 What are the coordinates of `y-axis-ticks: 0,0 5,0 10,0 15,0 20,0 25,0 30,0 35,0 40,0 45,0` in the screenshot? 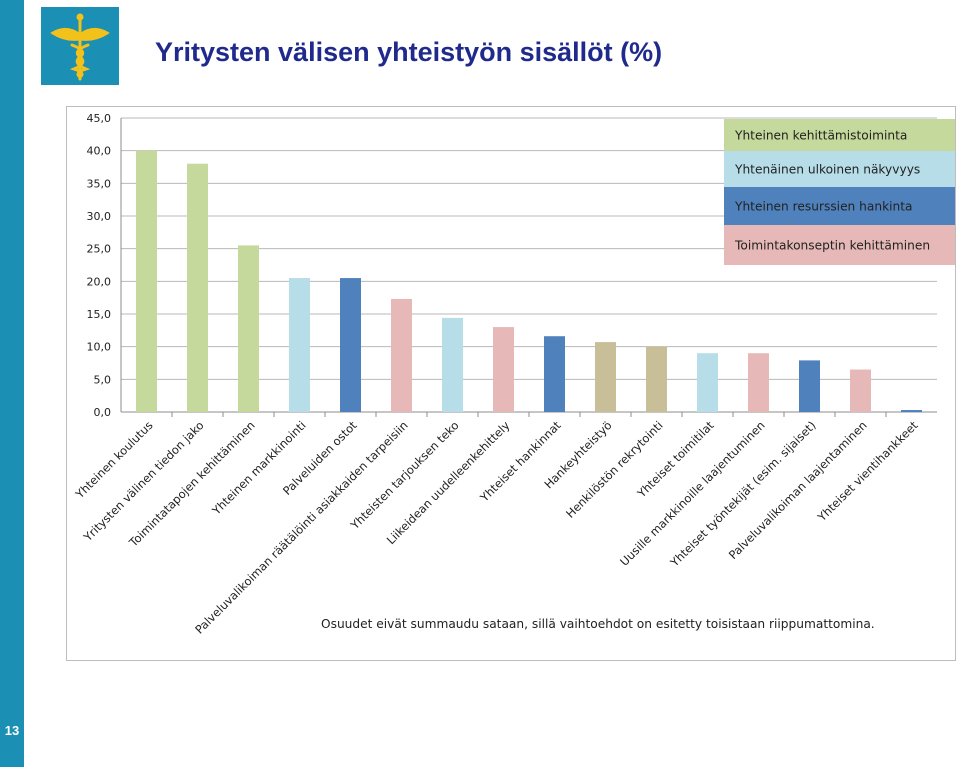 It's located at (99, 265).